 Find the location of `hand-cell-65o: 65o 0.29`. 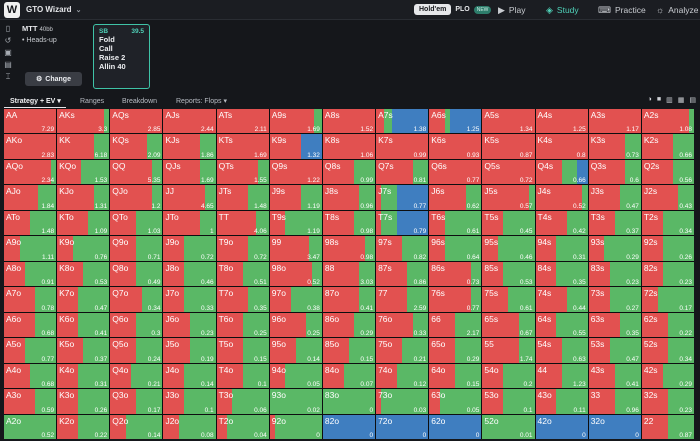

hand-cell-65o: 65o 0.29 is located at coordinates (455, 350).